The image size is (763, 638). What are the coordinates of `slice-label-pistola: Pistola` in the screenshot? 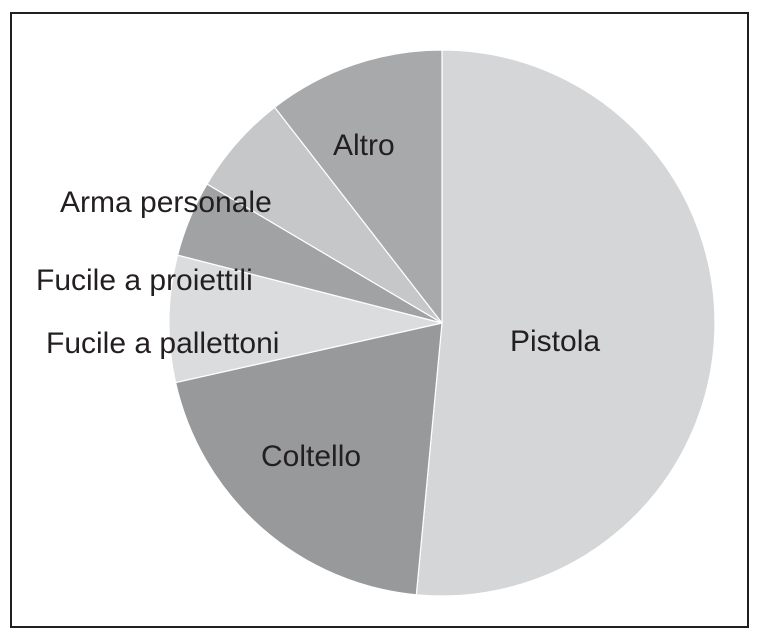 It's located at (555, 341).